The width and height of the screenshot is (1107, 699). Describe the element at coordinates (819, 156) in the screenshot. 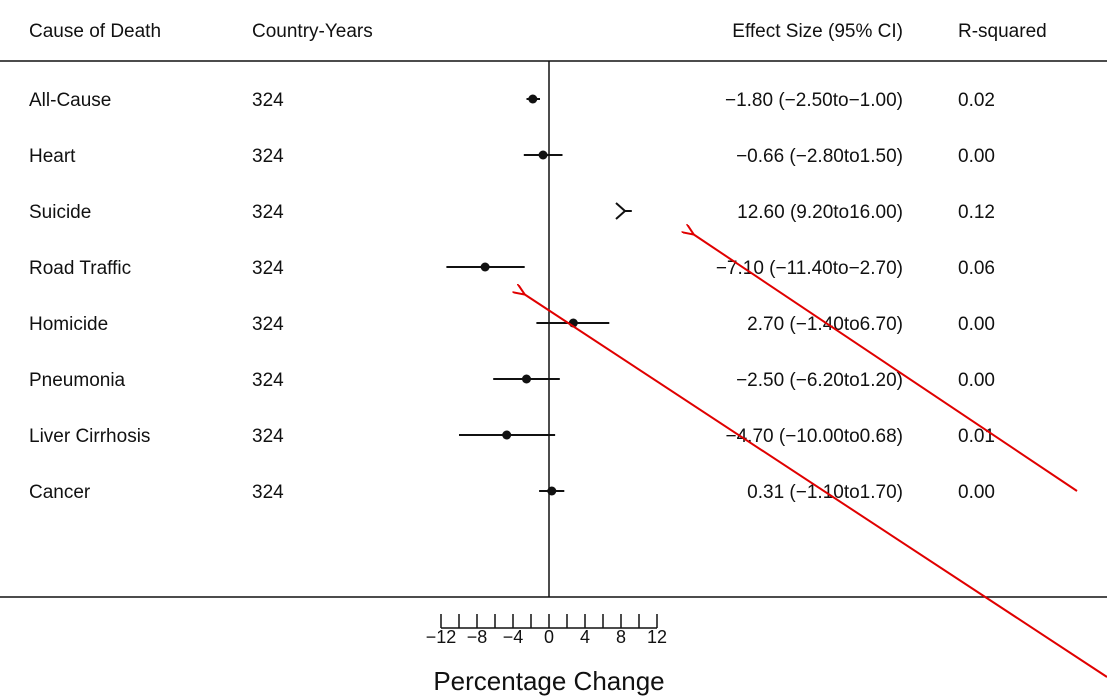

I see `row-effect-ci-text: −0.66 (−2.80to1.50)` at that location.